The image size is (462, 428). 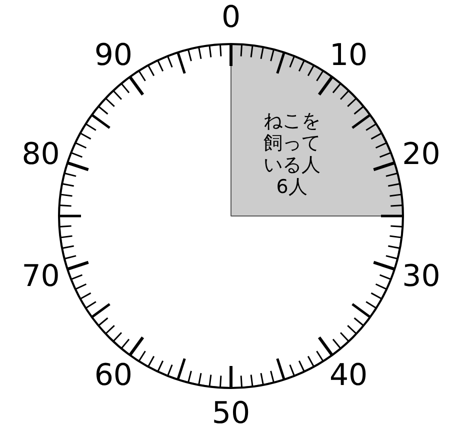 I want to click on text: 0, so click(x=231, y=17).